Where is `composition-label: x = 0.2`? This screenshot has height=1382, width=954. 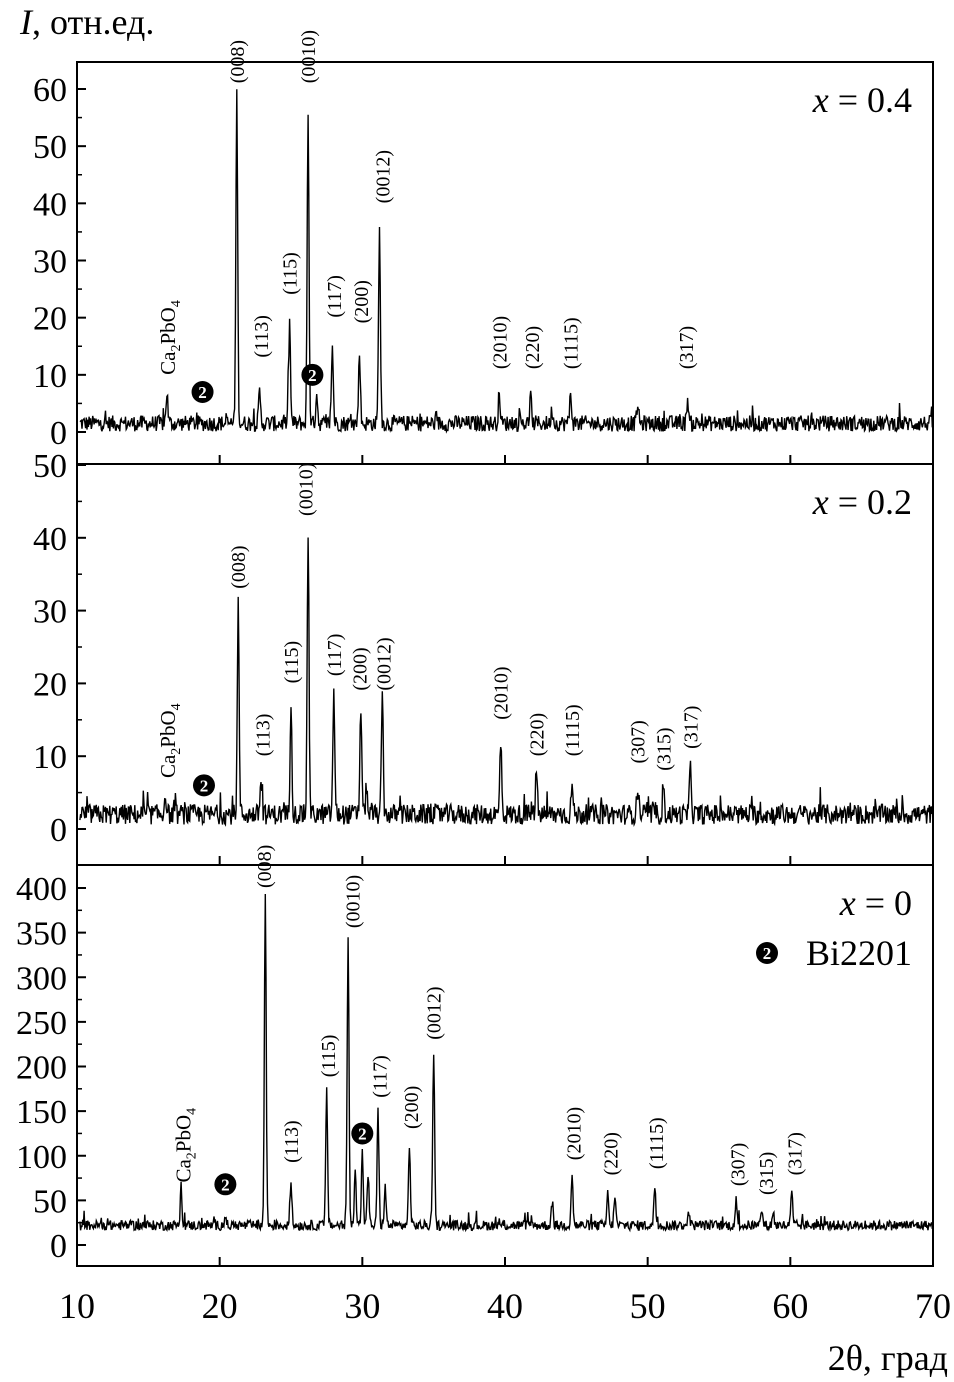
composition-label: x = 0.2 is located at coordinates (862, 502).